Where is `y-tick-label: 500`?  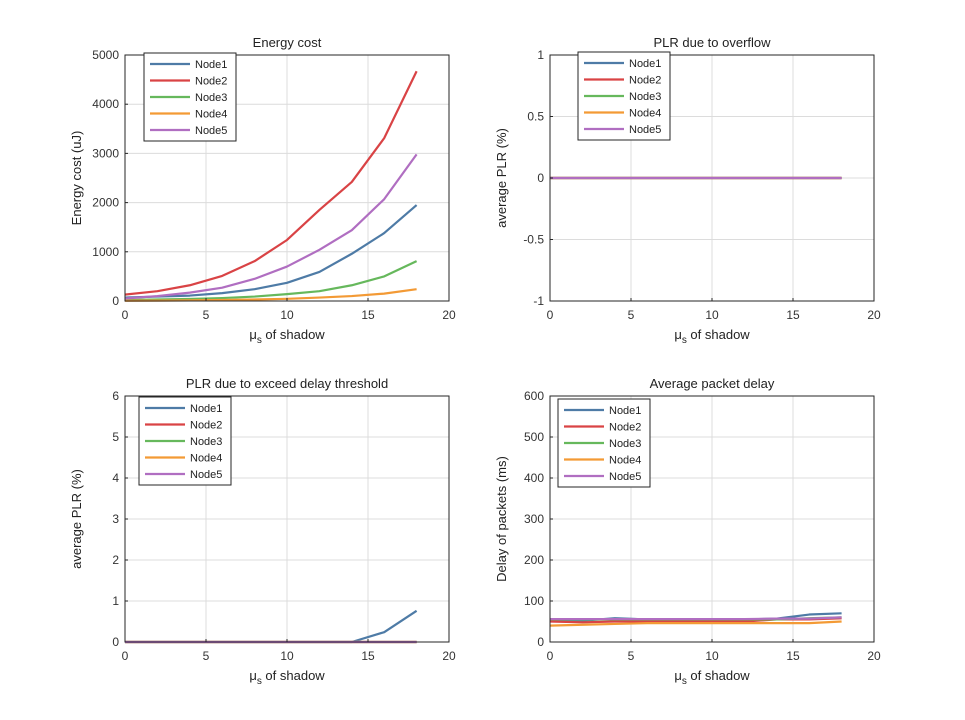 y-tick-label: 500 is located at coordinates (534, 437).